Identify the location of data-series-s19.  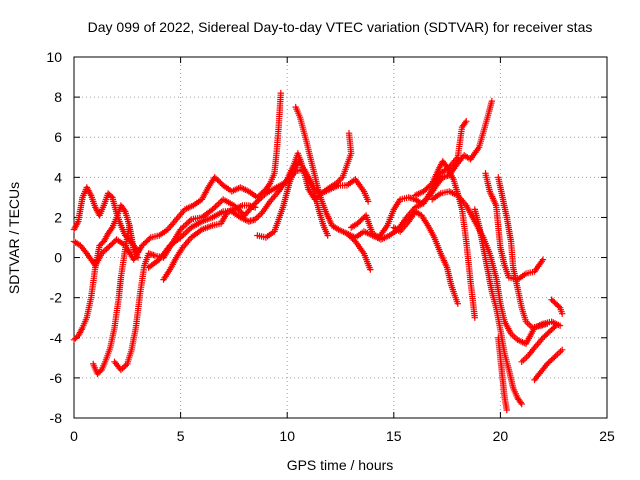
(538, 343).